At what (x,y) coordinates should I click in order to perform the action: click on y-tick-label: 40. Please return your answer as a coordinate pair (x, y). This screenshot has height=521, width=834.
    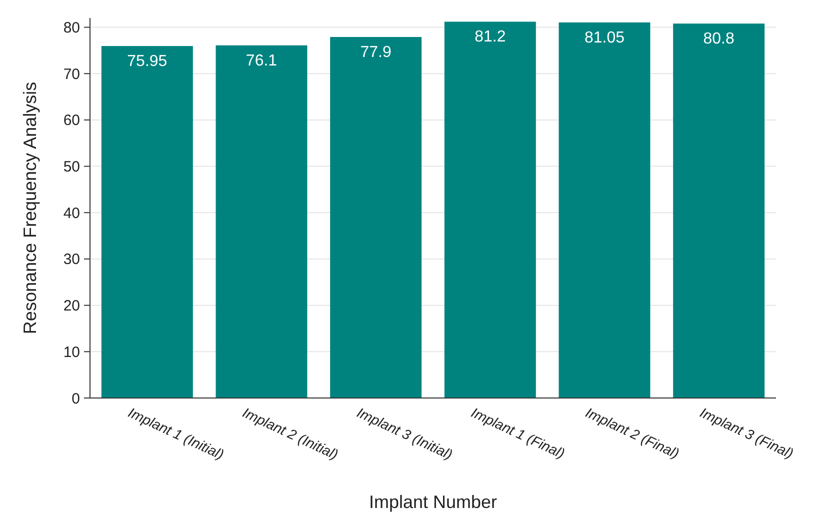
    Looking at the image, I should click on (71, 213).